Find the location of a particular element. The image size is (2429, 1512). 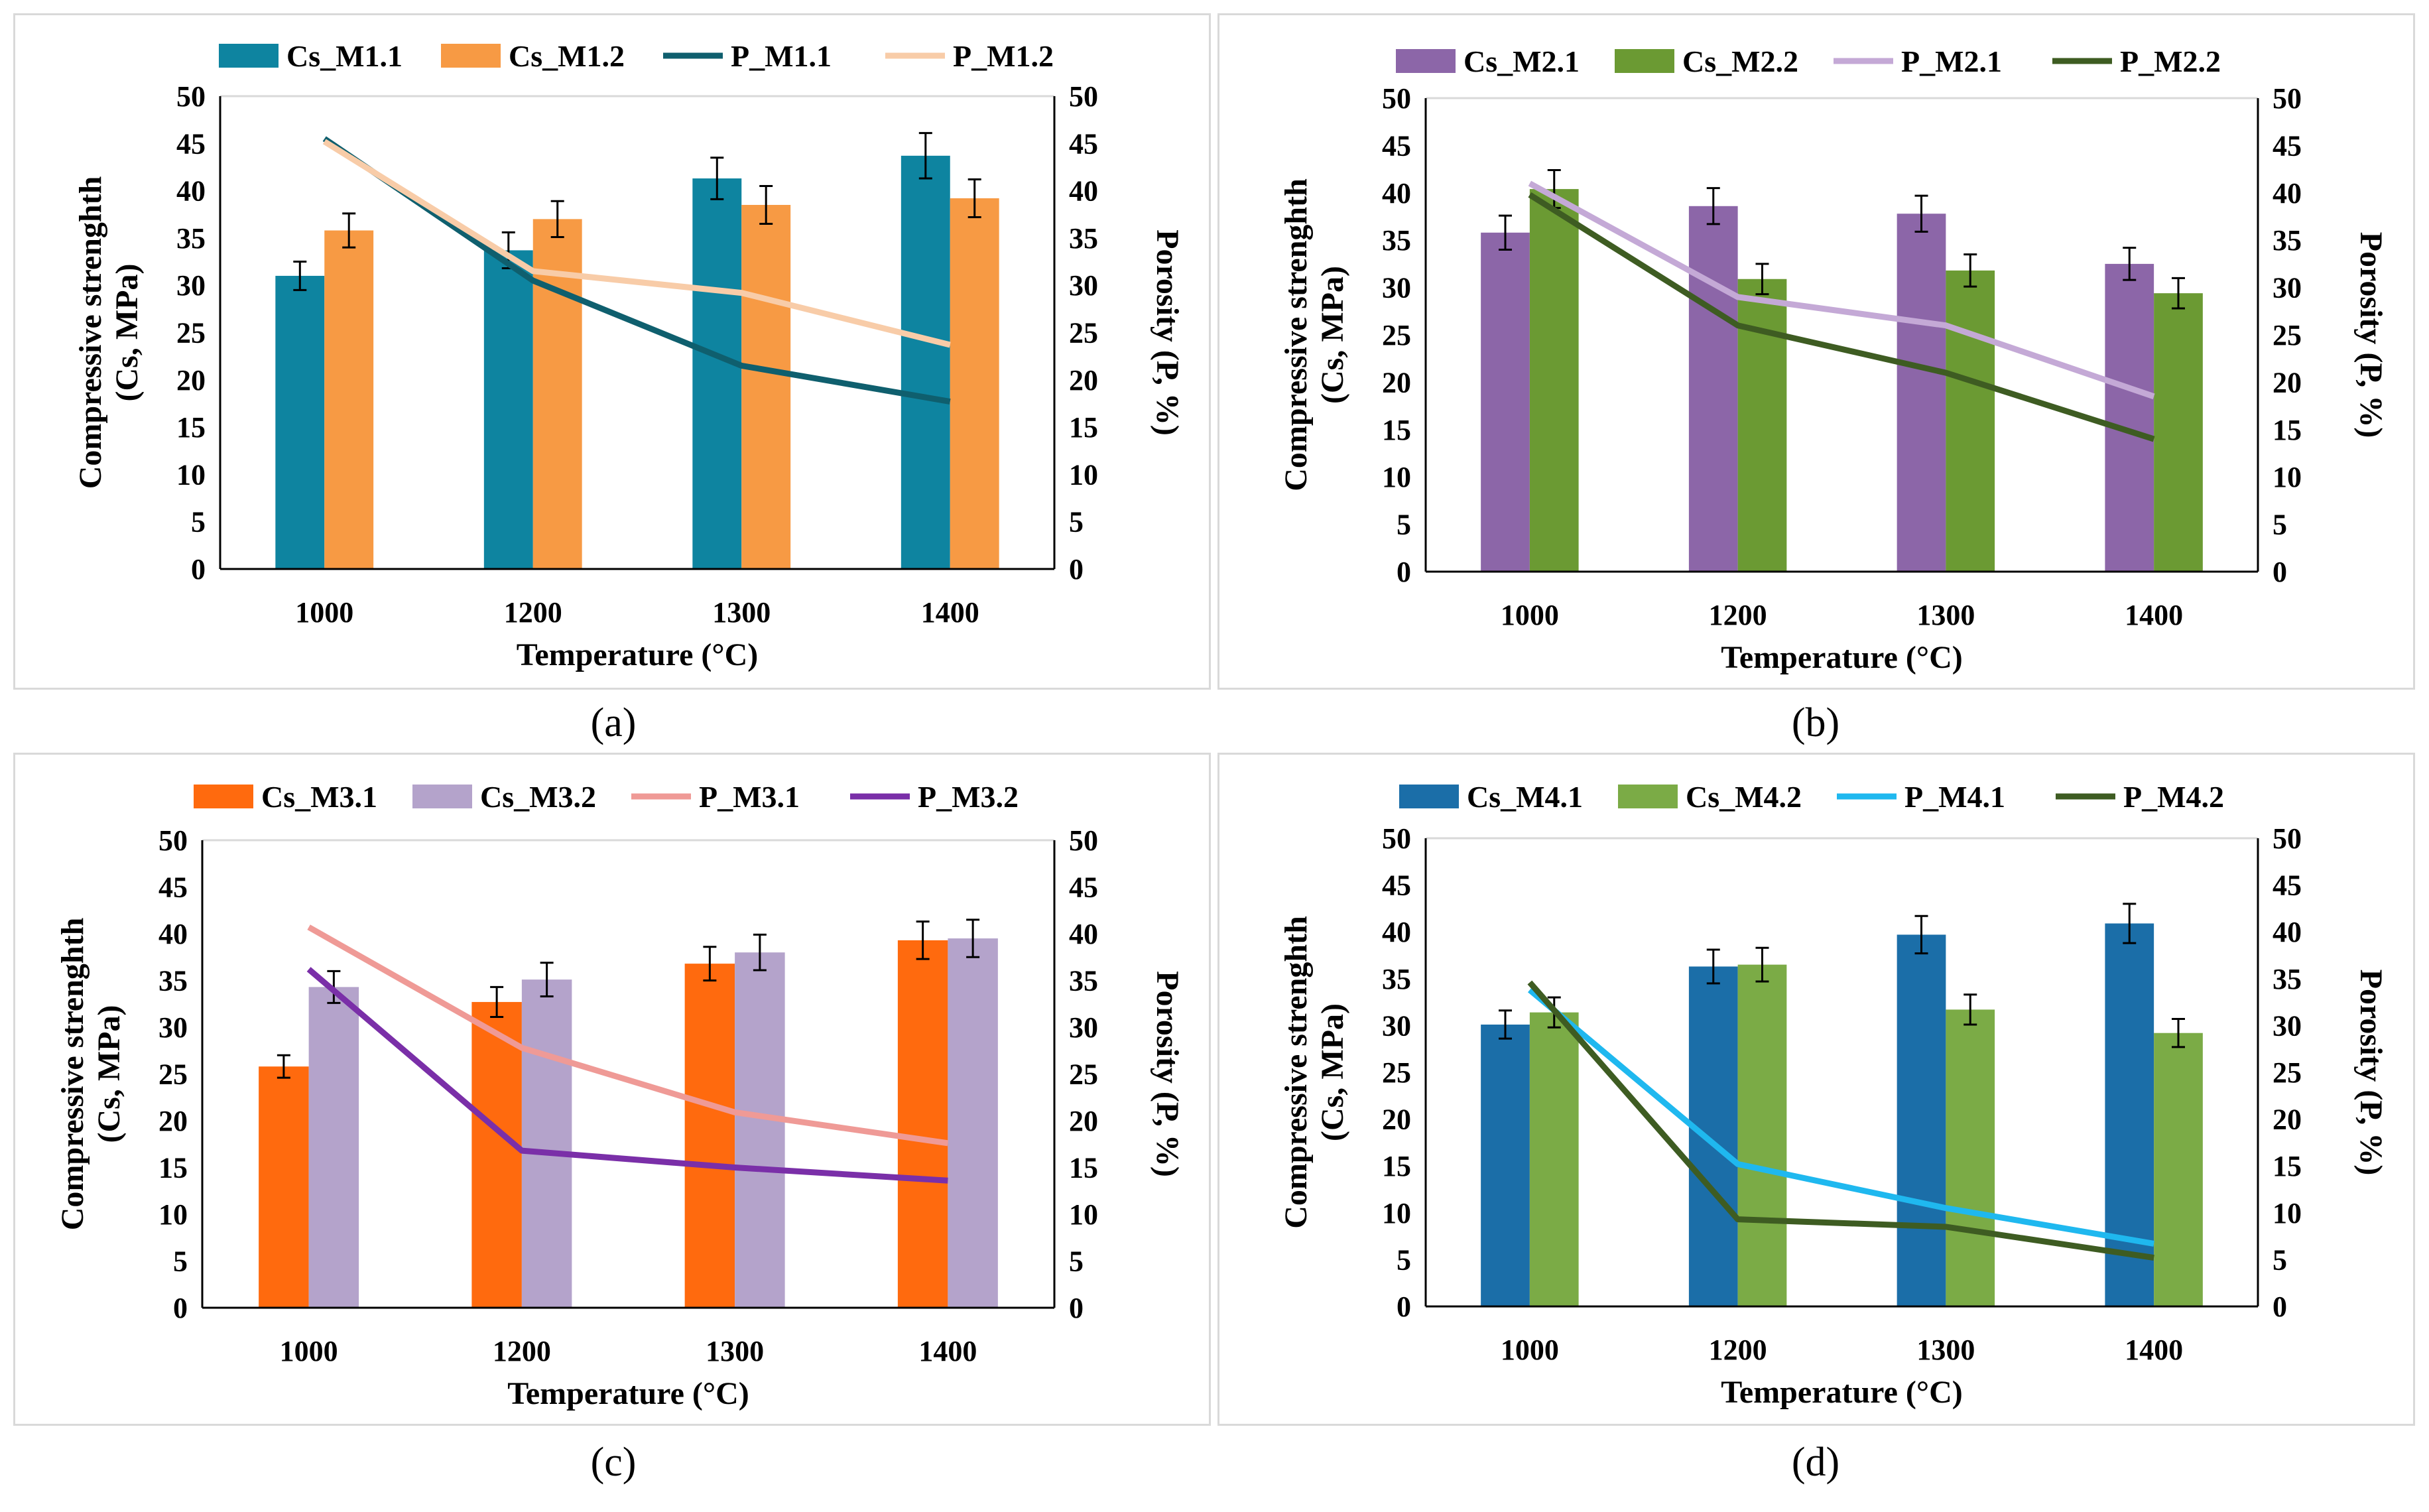

legend-label: P_M1.1 is located at coordinates (781, 56).